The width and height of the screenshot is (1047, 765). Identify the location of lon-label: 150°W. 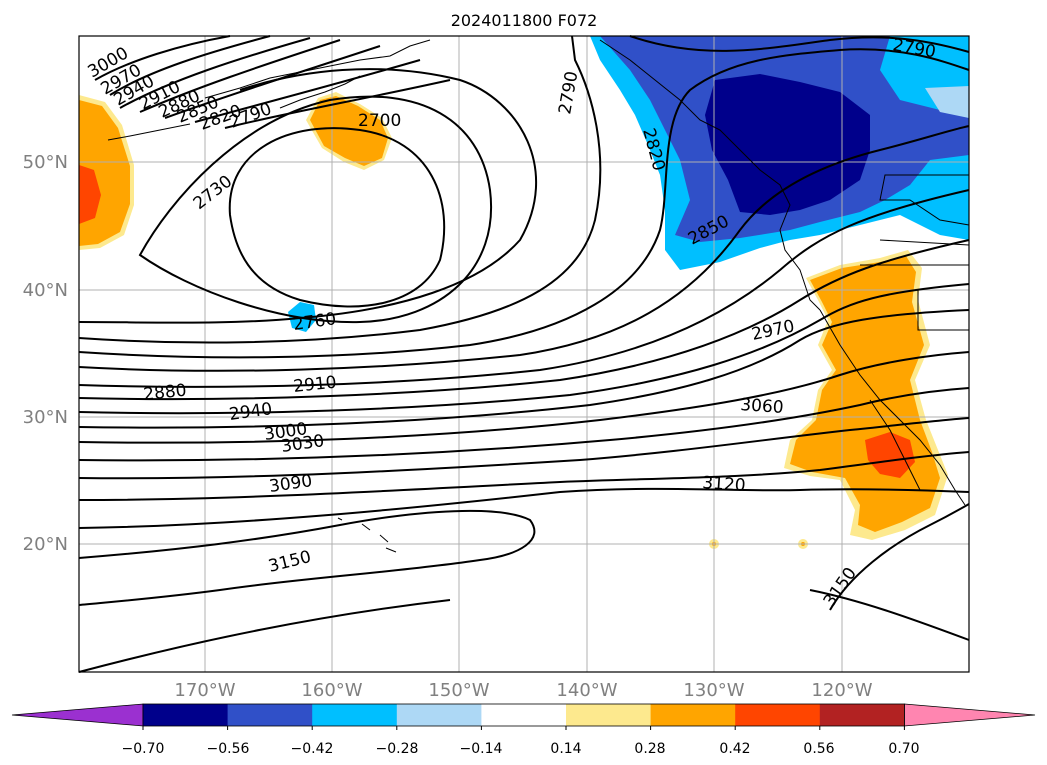
(458, 690).